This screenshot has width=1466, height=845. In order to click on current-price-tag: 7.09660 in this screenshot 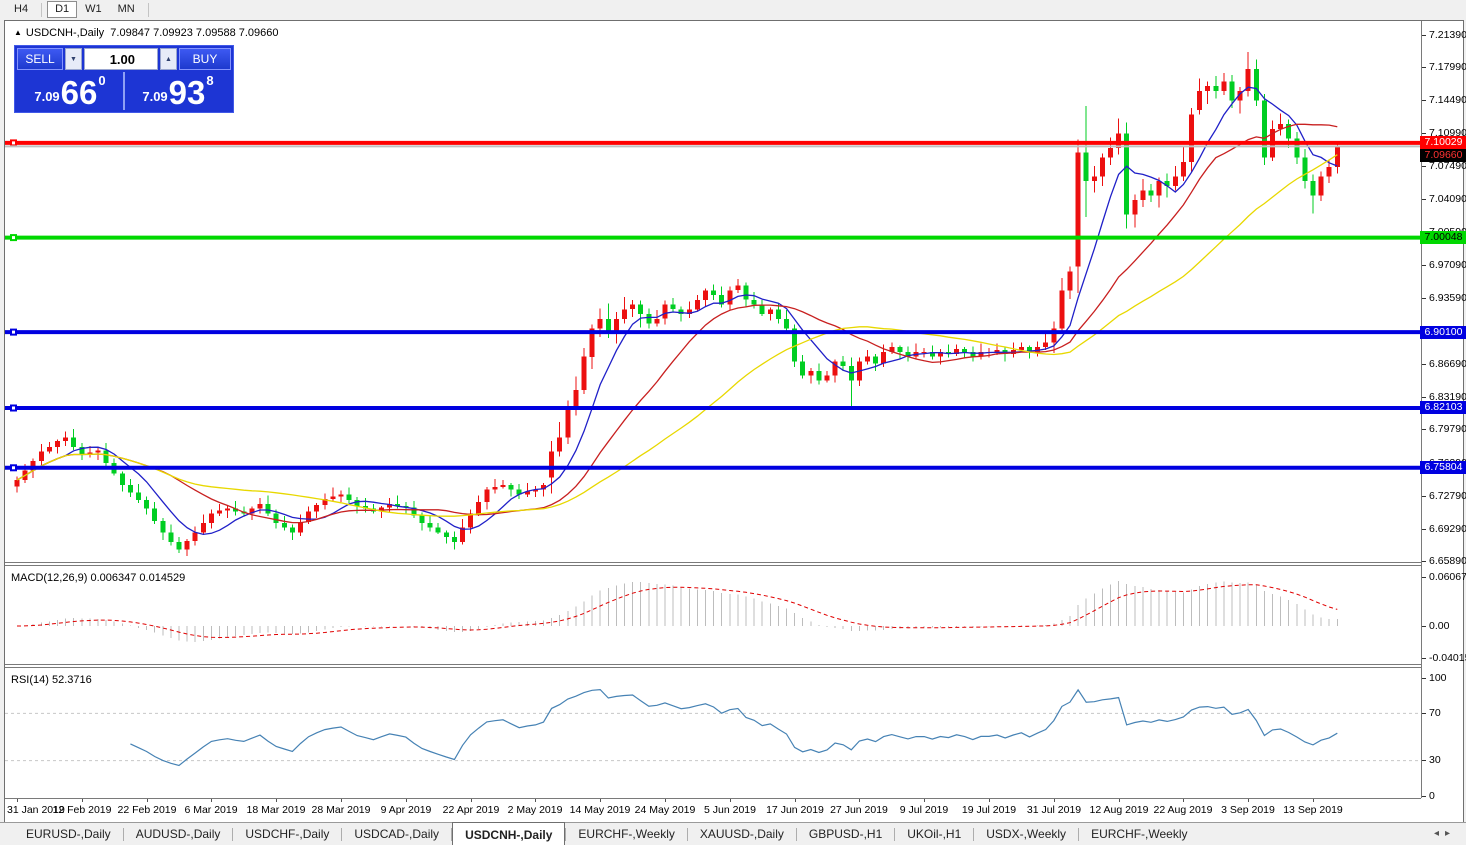, I will do `click(1443, 155)`.